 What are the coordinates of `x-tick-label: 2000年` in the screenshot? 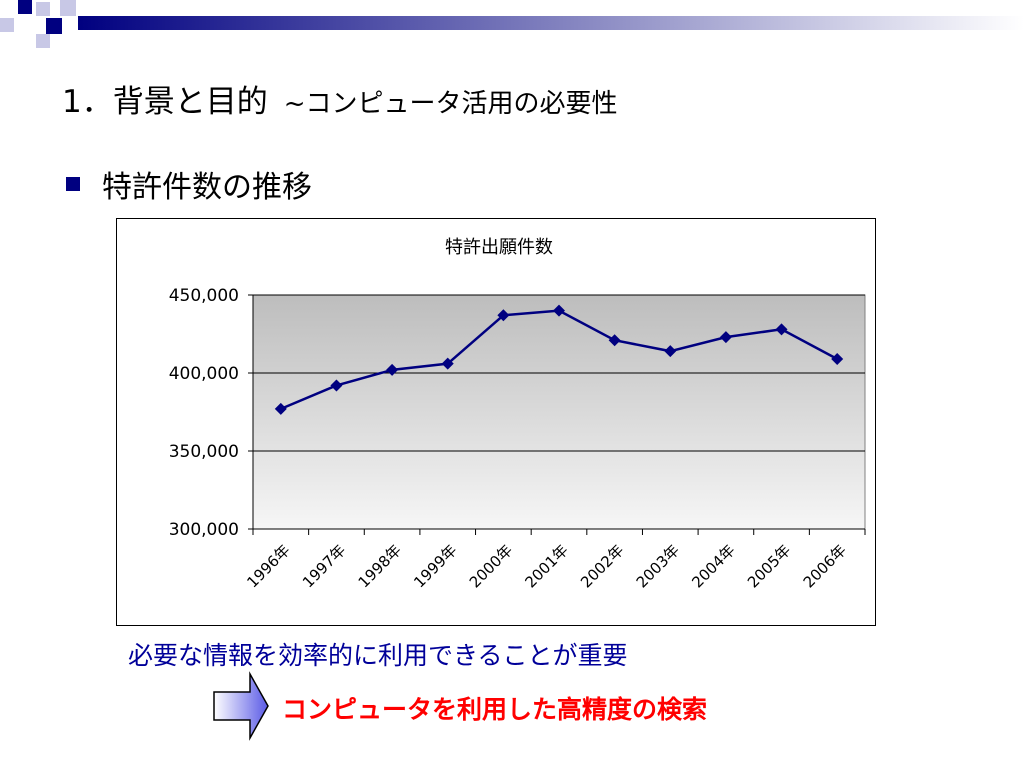 It's located at (491, 566).